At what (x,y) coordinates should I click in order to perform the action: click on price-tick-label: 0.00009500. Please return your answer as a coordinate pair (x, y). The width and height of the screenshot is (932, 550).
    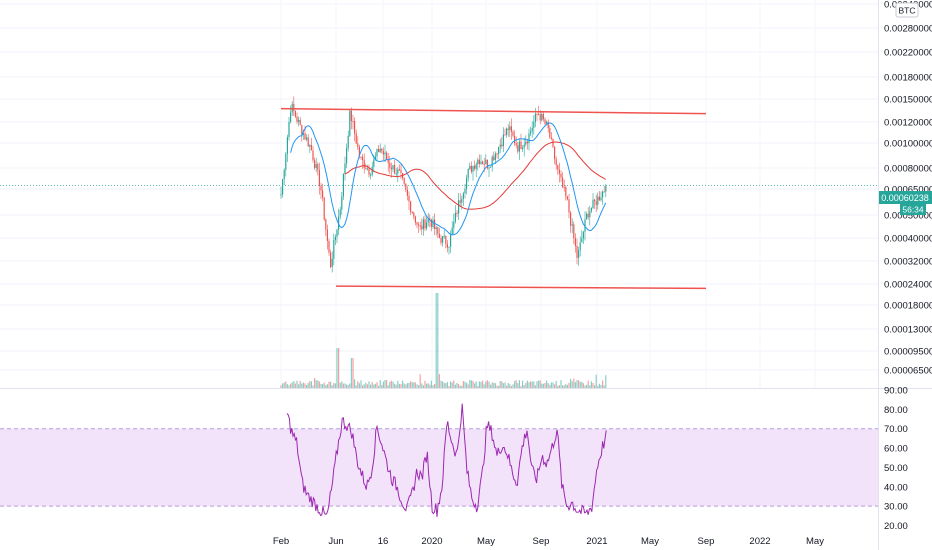
    Looking at the image, I should click on (908, 352).